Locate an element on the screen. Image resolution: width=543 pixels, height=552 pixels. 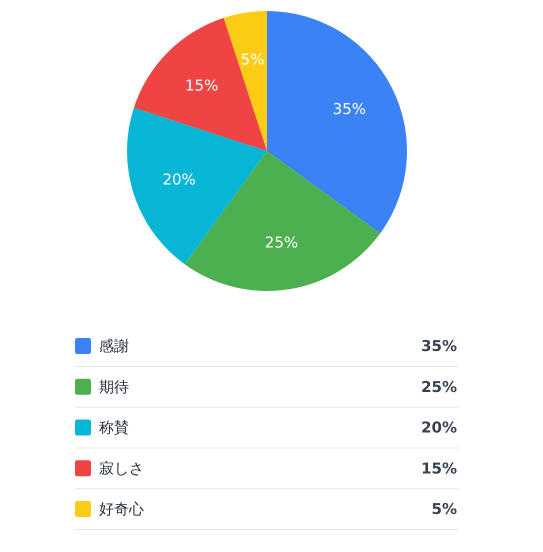
data-label: 25% is located at coordinates (281, 242).